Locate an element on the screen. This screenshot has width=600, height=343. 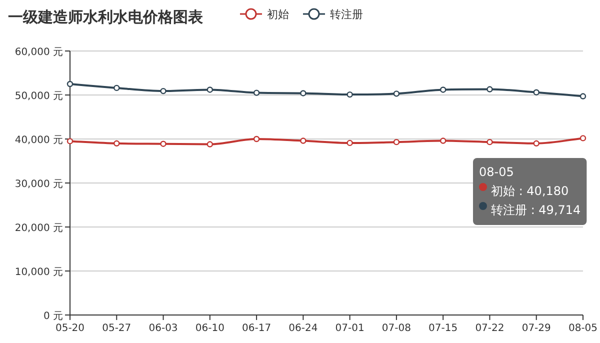
annotation: 08-05 is located at coordinates (496, 172).